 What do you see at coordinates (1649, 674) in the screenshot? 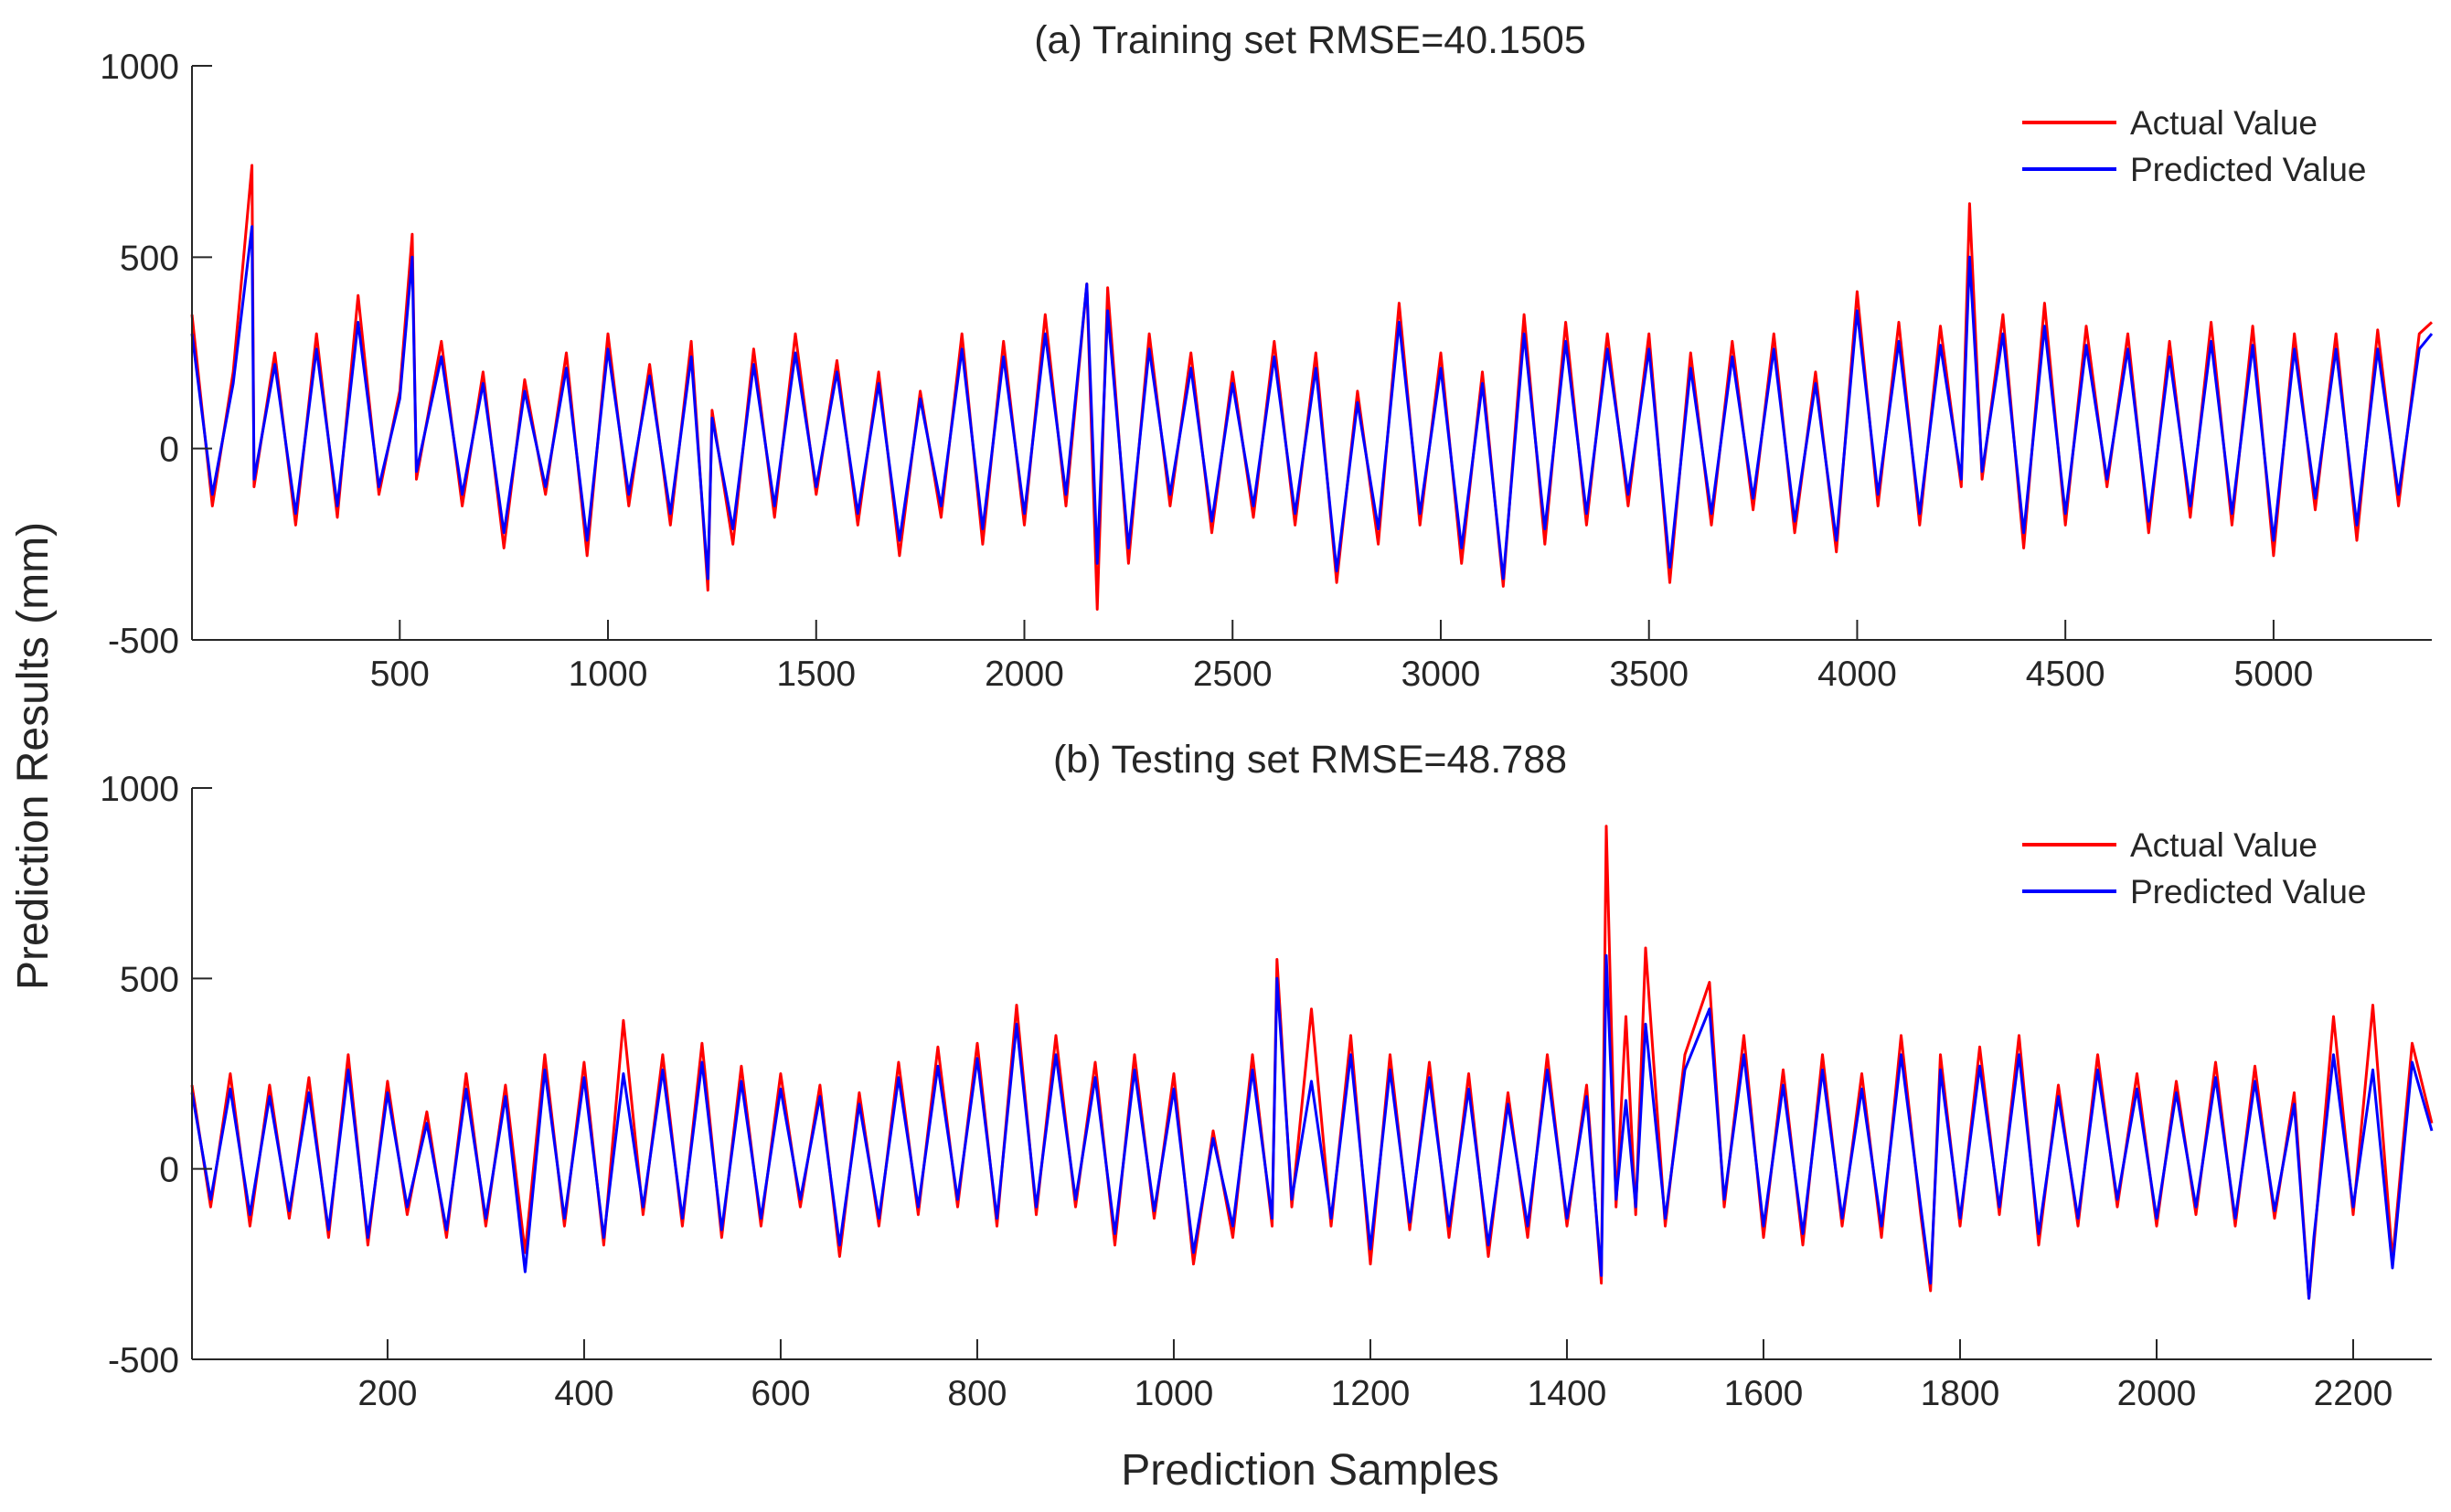
I see `training-x-tick-label: 3500` at bounding box center [1649, 674].